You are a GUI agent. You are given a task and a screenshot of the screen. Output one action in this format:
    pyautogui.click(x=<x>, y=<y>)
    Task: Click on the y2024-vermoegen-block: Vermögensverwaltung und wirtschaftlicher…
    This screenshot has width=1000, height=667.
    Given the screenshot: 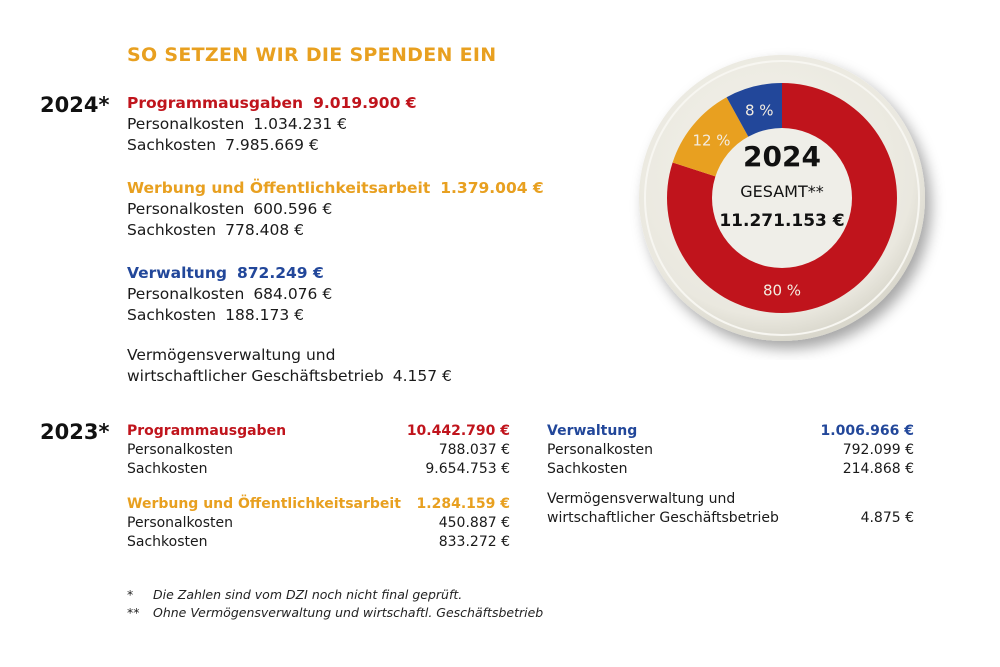 What is the action you would take?
    pyautogui.click(x=289, y=366)
    